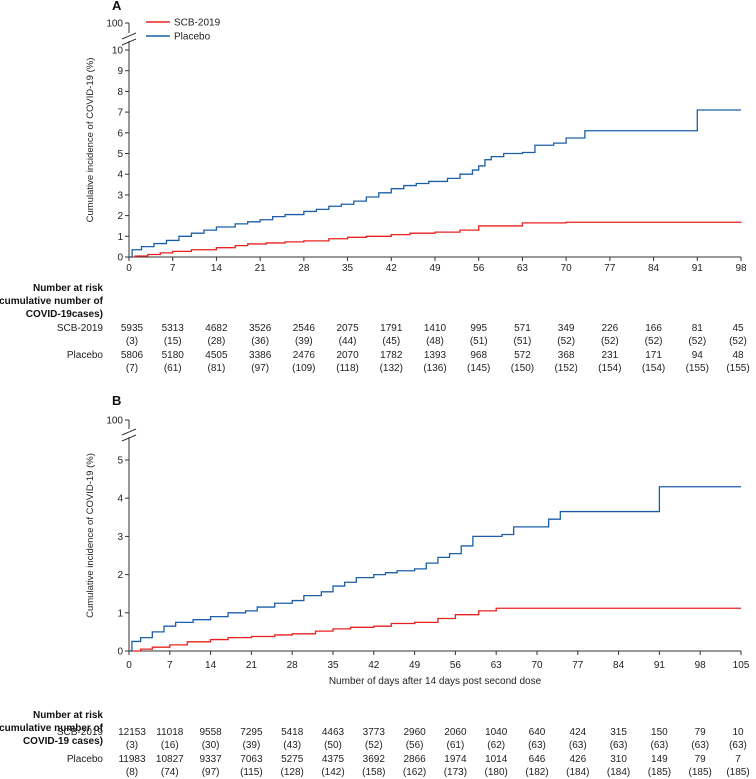 This screenshot has height=779, width=756. Describe the element at coordinates (738, 732) in the screenshot. I see `panel-b-risk-at-risk-value: 10` at that location.